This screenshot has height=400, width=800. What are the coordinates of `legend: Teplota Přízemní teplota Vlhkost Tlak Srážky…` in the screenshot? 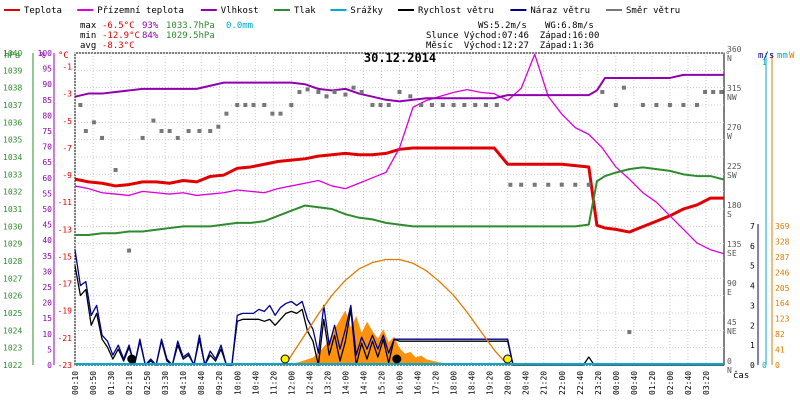 It's located at (342, 11).